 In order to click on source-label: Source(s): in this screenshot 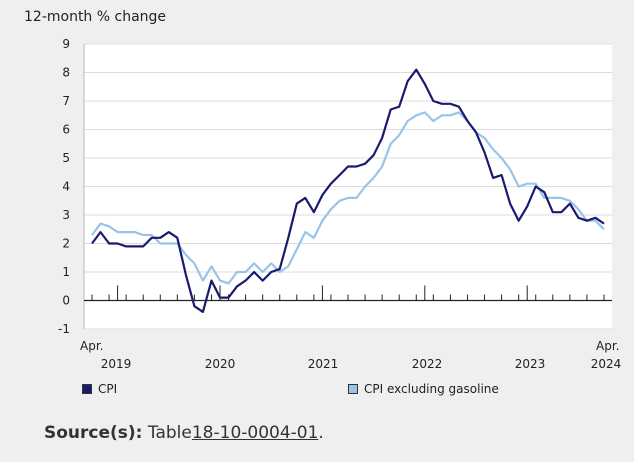, I will do `click(93, 433)`.